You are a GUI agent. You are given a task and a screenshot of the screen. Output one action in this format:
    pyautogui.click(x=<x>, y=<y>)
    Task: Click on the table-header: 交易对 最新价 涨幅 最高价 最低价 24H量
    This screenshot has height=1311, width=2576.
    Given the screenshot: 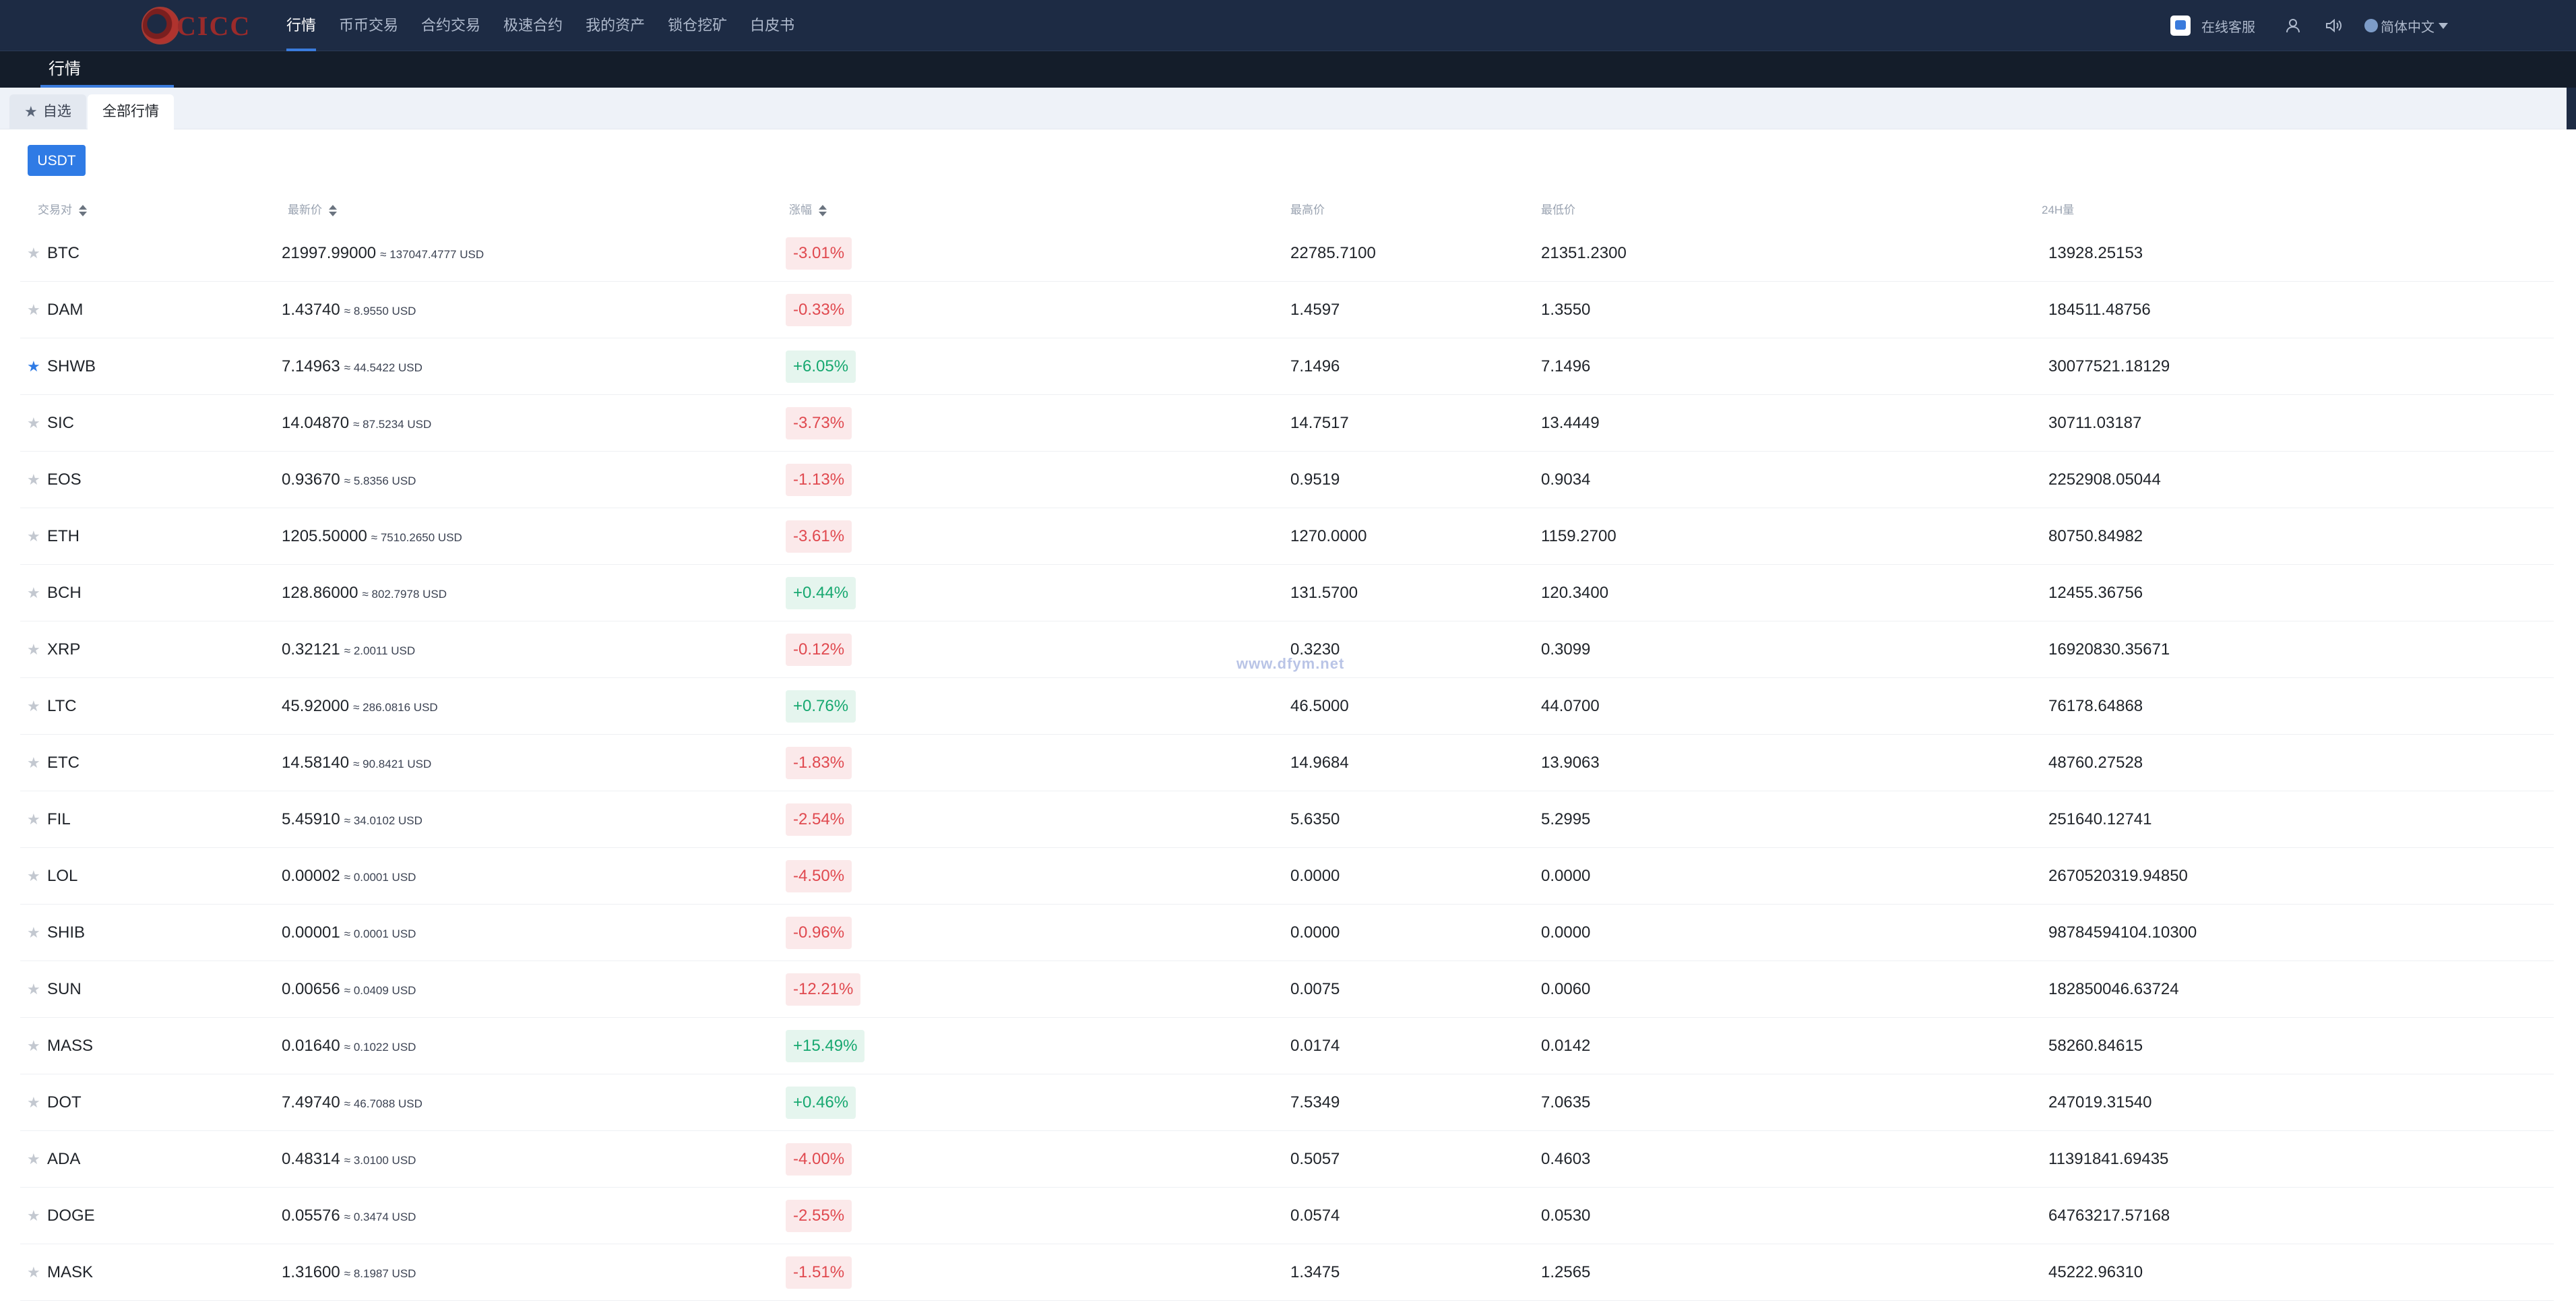 What is the action you would take?
    pyautogui.click(x=1287, y=210)
    